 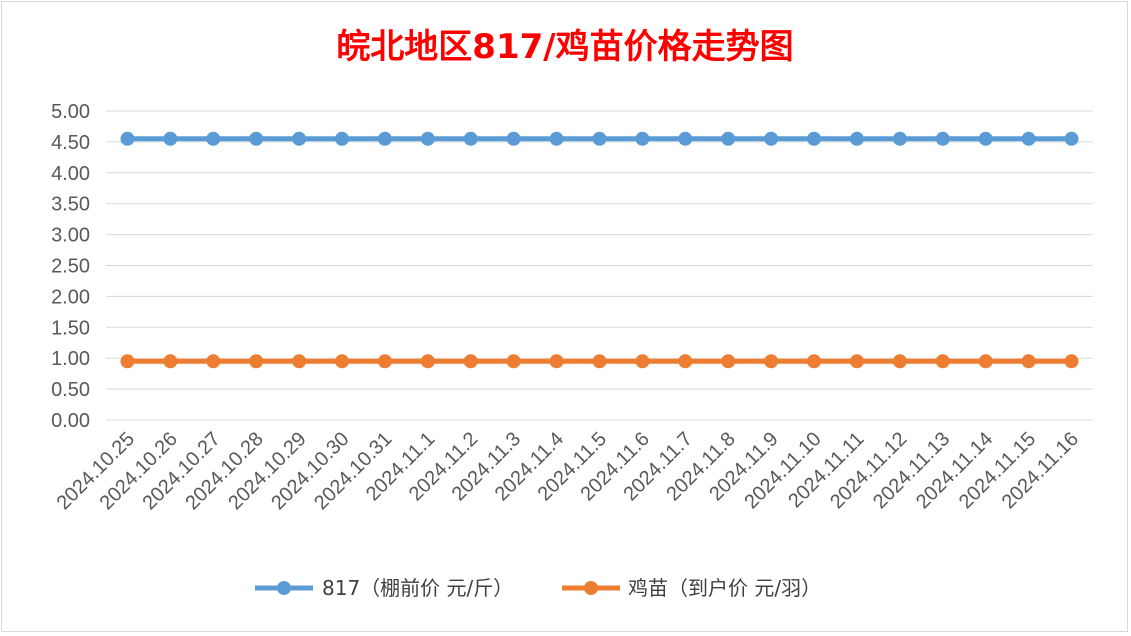 I want to click on y-tick-label: 1.00, so click(x=70, y=359).